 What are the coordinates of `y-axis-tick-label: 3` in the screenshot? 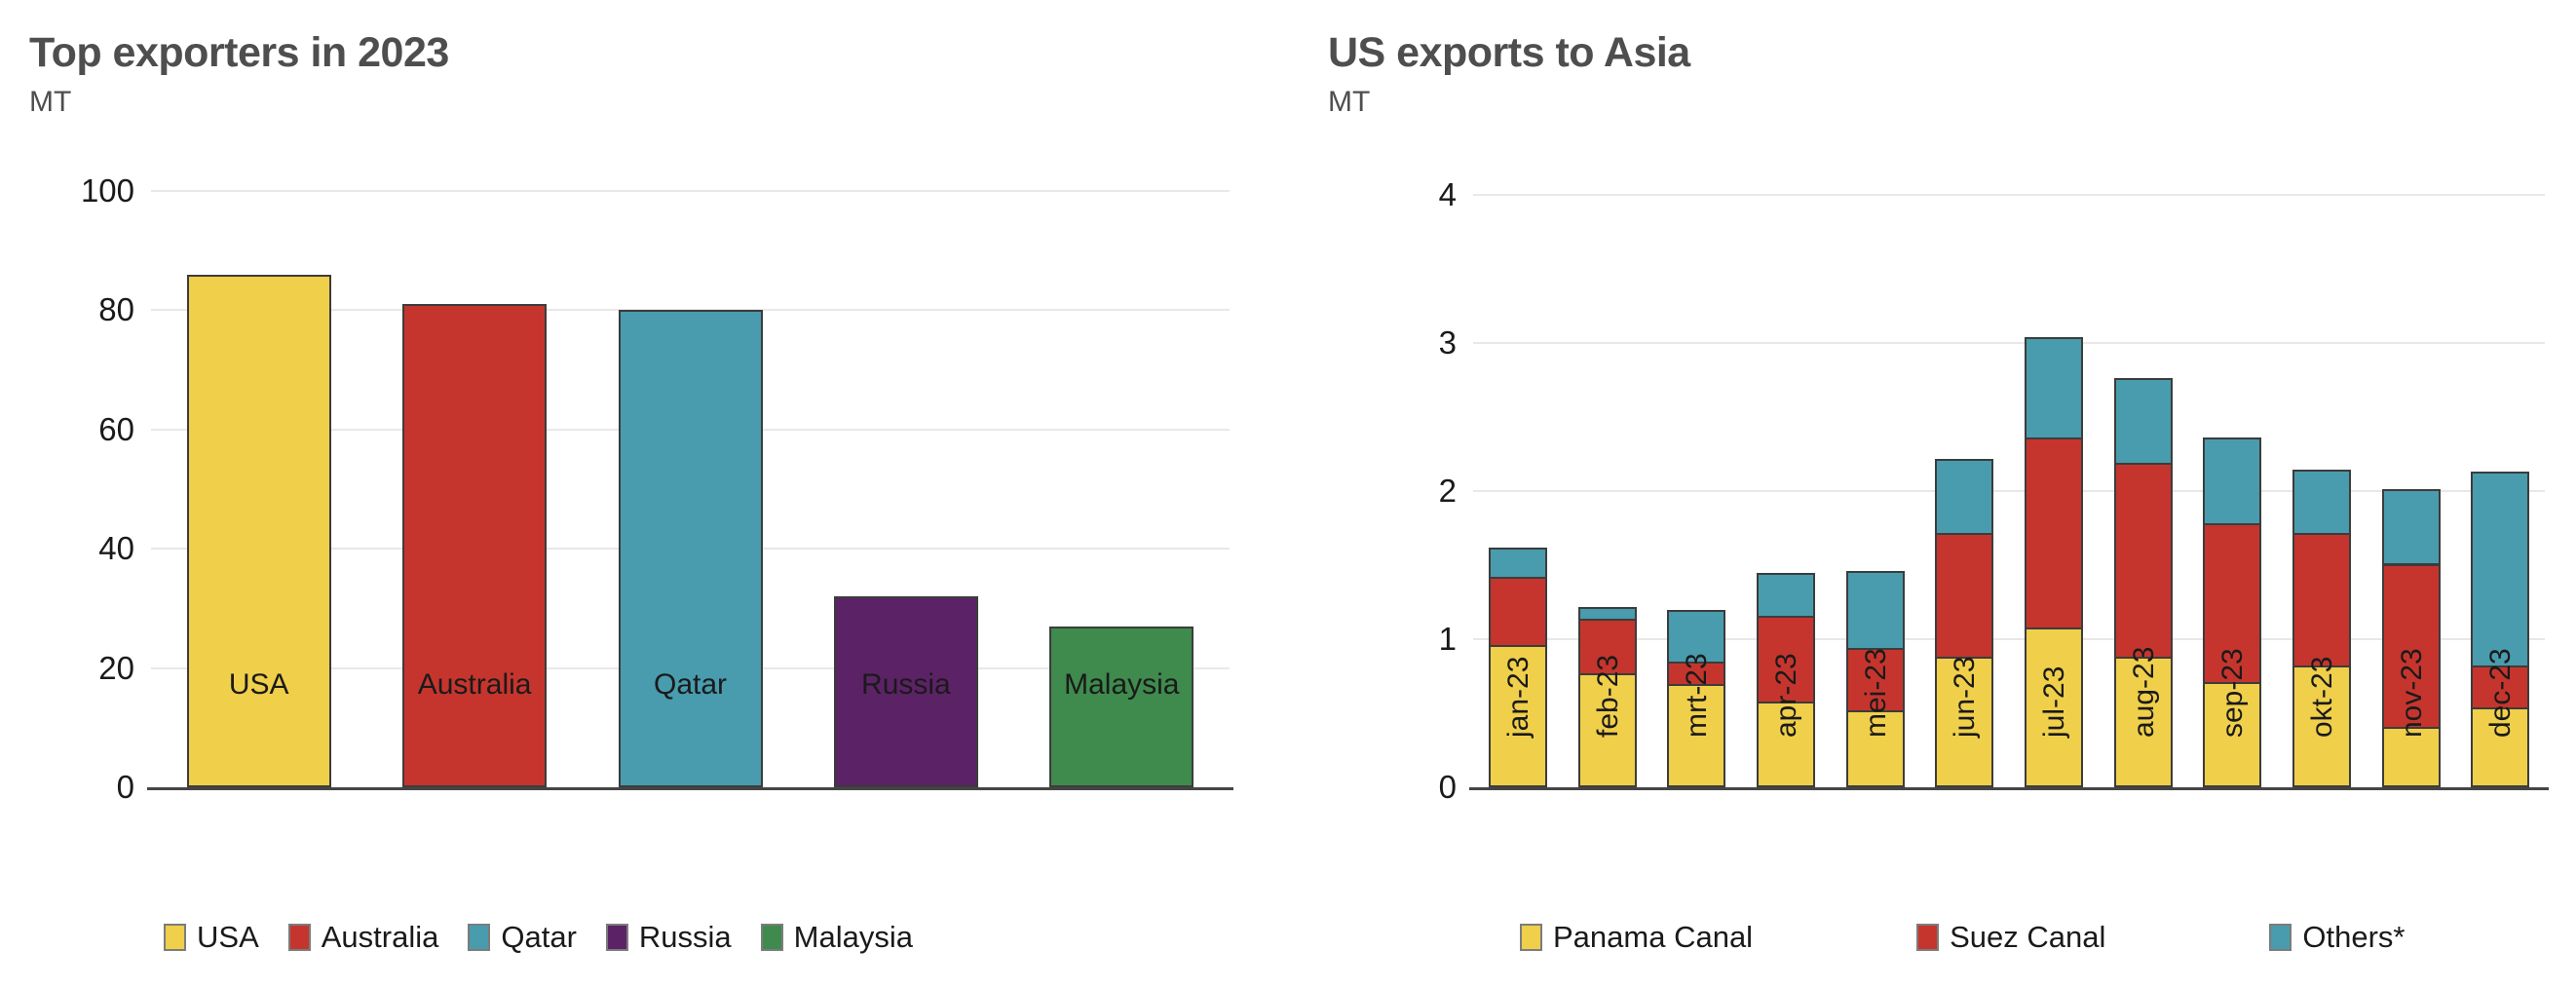 It's located at (1447, 342).